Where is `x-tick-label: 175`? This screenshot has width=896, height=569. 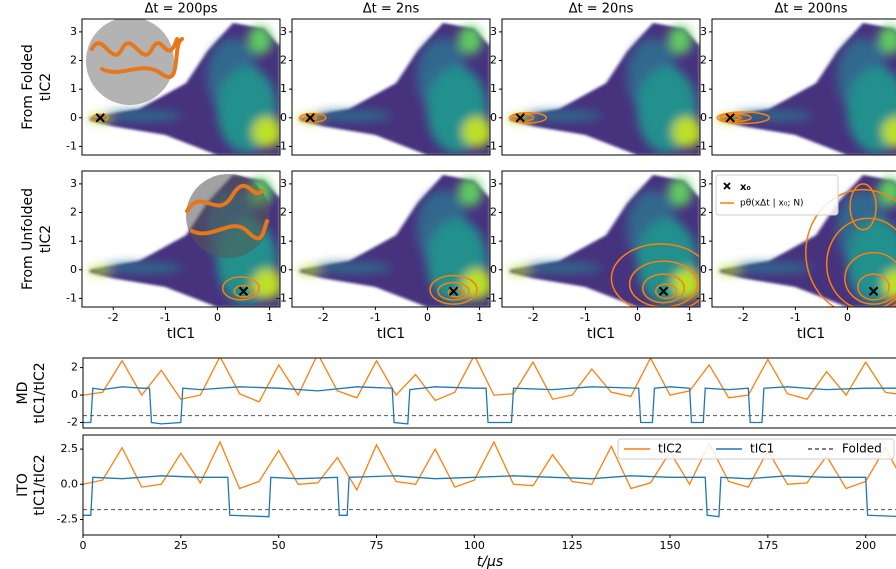
x-tick-label: 175 is located at coordinates (767, 545).